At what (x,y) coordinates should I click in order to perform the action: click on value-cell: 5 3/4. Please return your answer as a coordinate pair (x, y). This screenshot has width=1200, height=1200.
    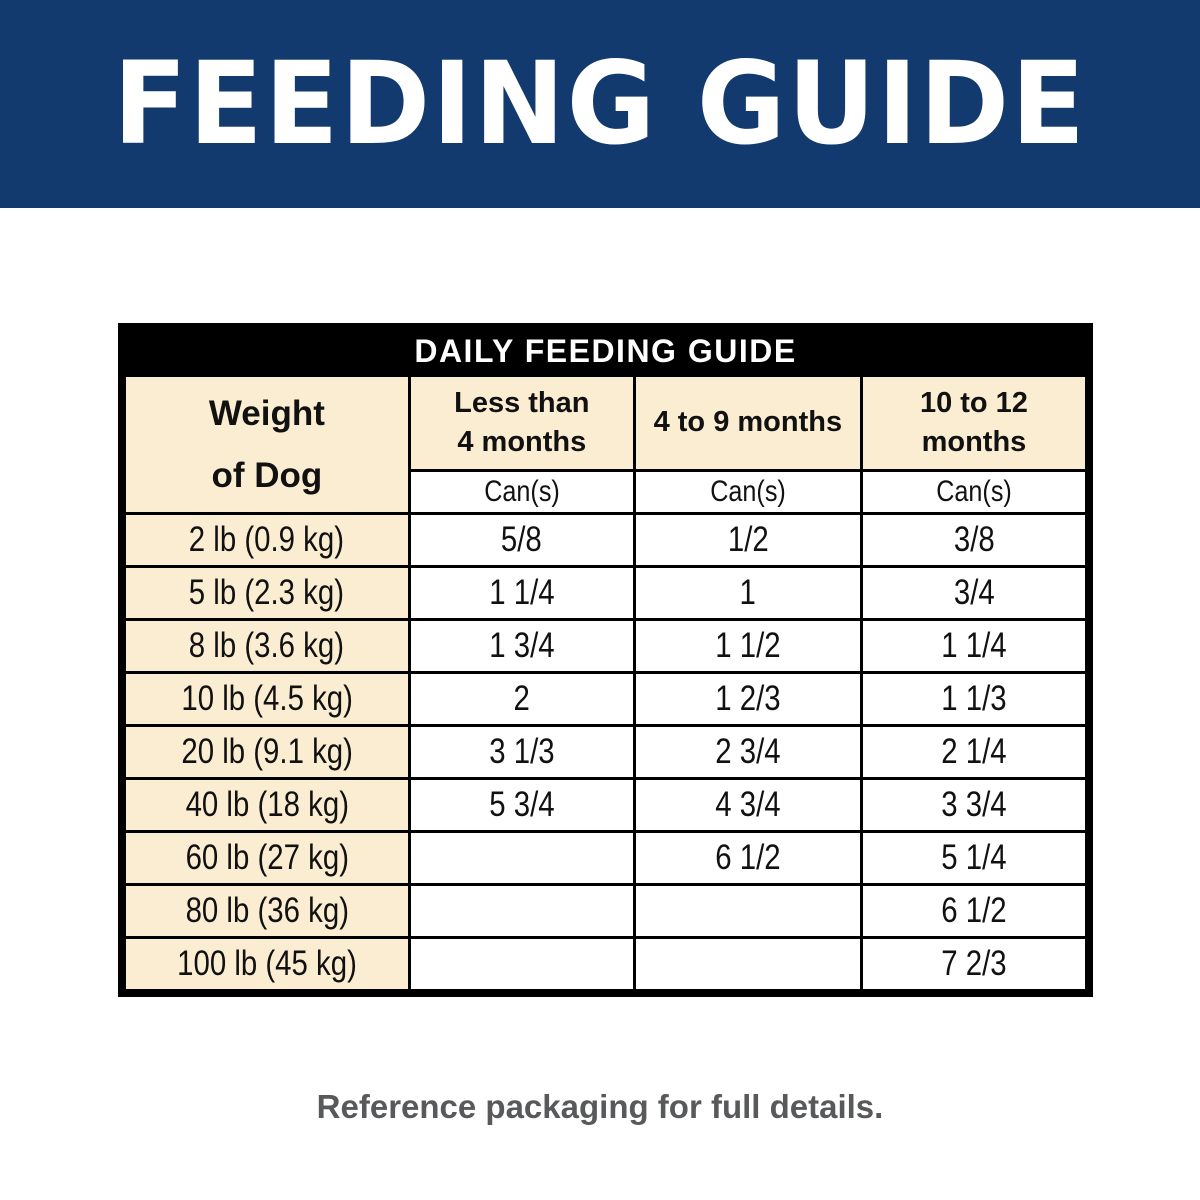
    Looking at the image, I should click on (521, 805).